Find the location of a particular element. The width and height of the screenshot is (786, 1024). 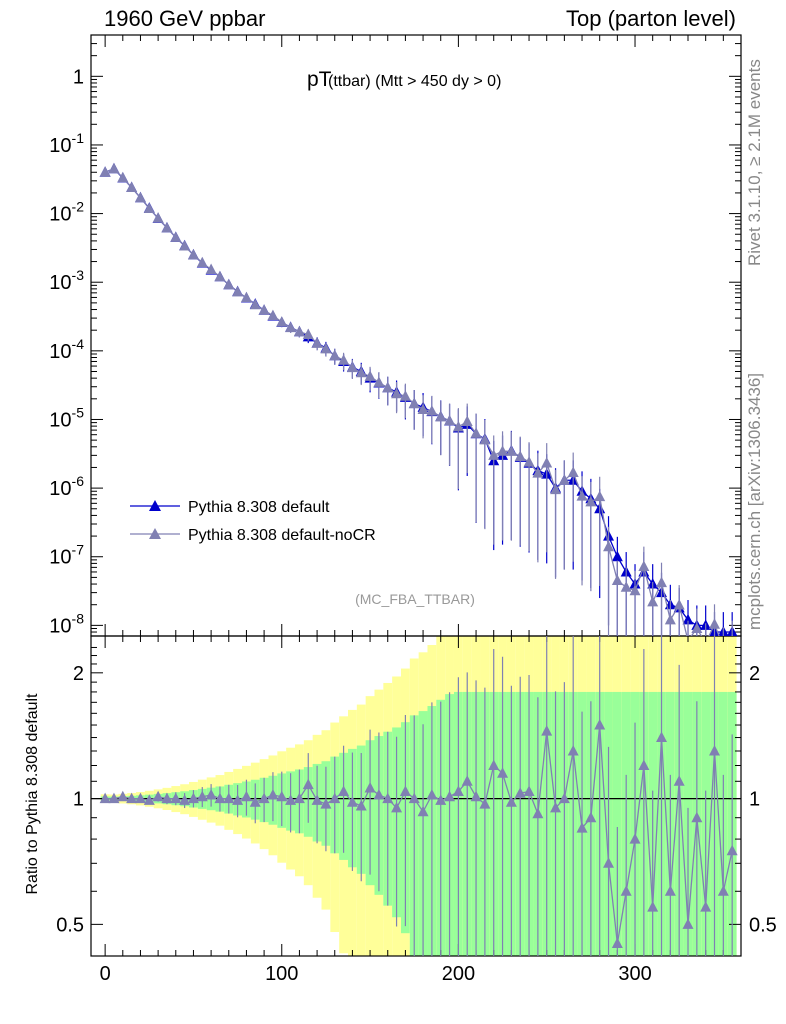

ratio-y-tick-label-right: 2 is located at coordinates (754, 674).